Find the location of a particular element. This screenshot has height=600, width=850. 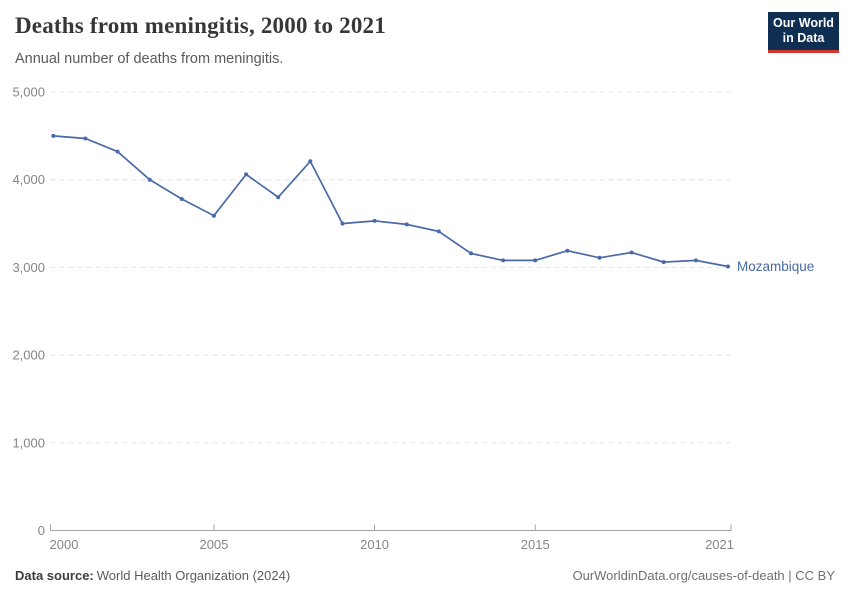

data-source-label: Data source: is located at coordinates (54, 575).